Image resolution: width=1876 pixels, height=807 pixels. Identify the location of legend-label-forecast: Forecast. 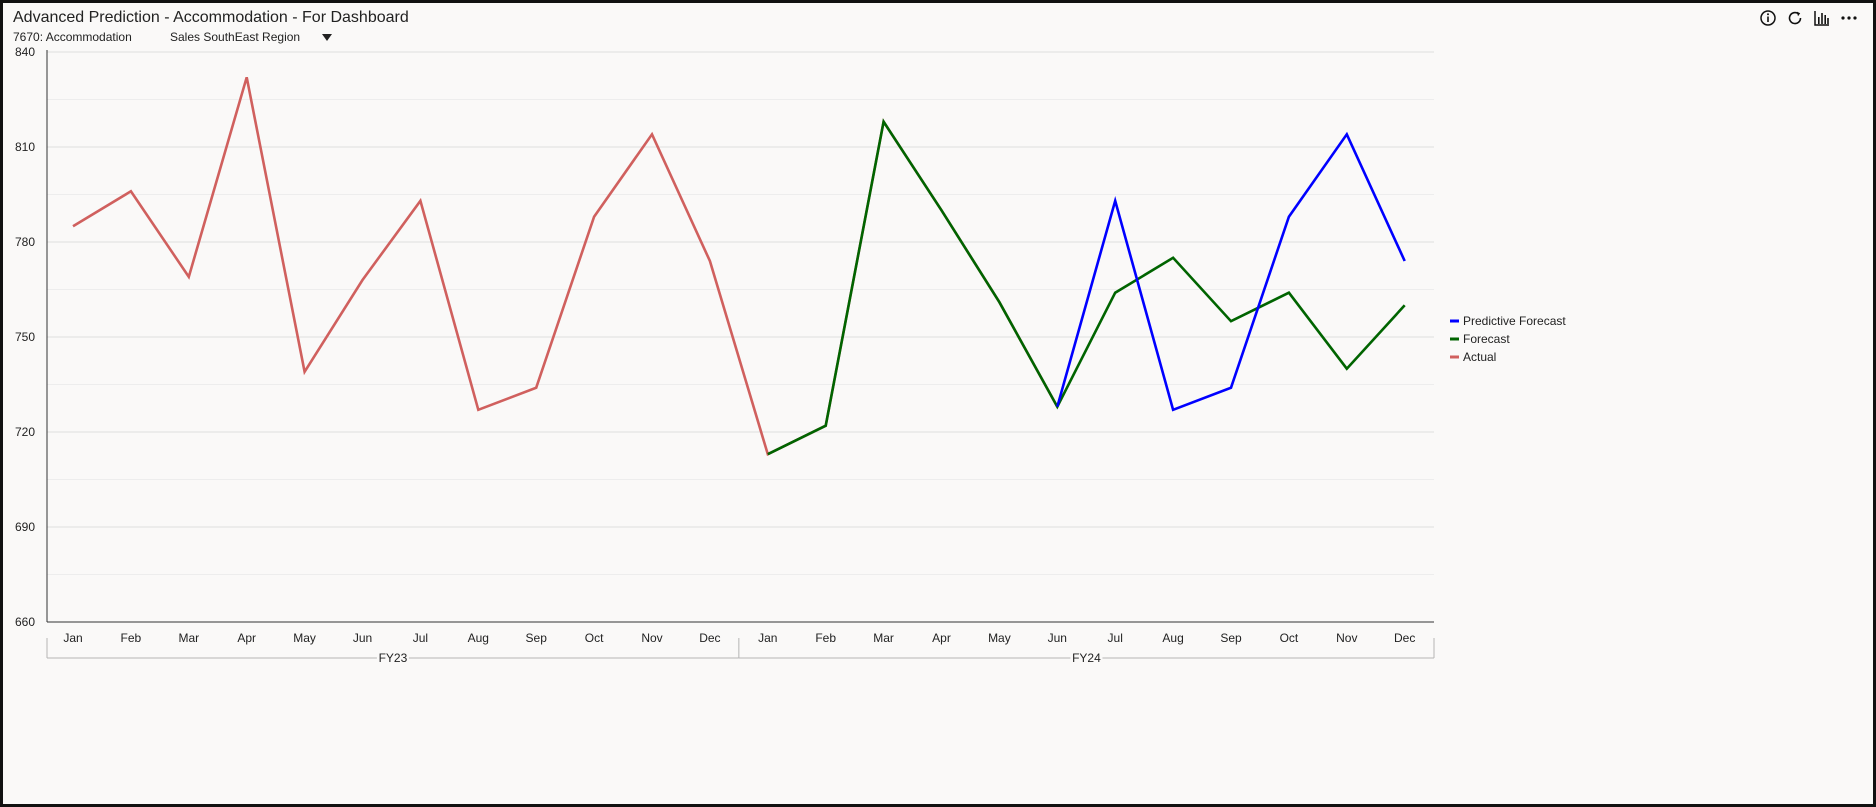
(1486, 339).